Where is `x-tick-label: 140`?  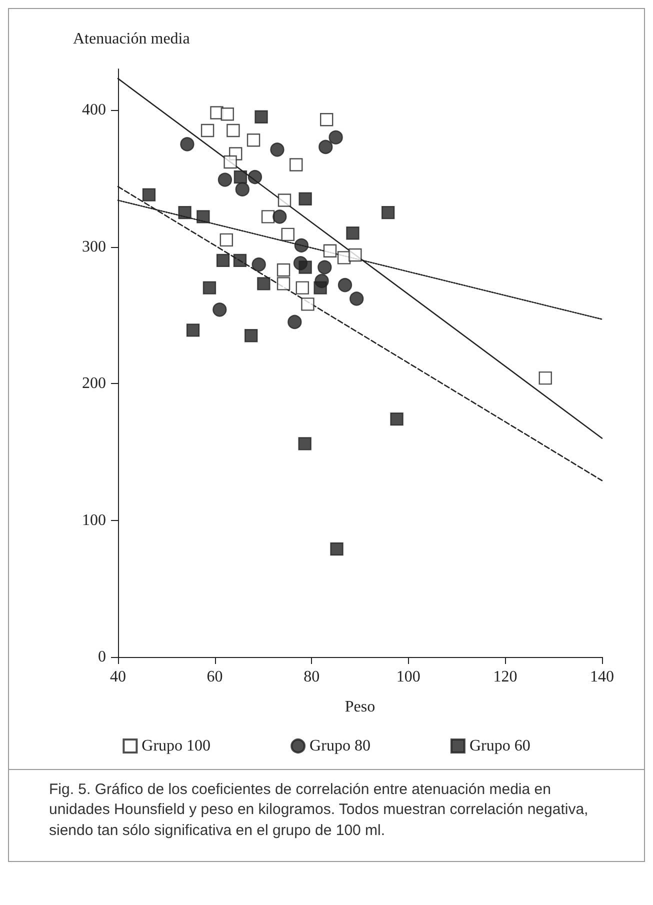 x-tick-label: 140 is located at coordinates (602, 677).